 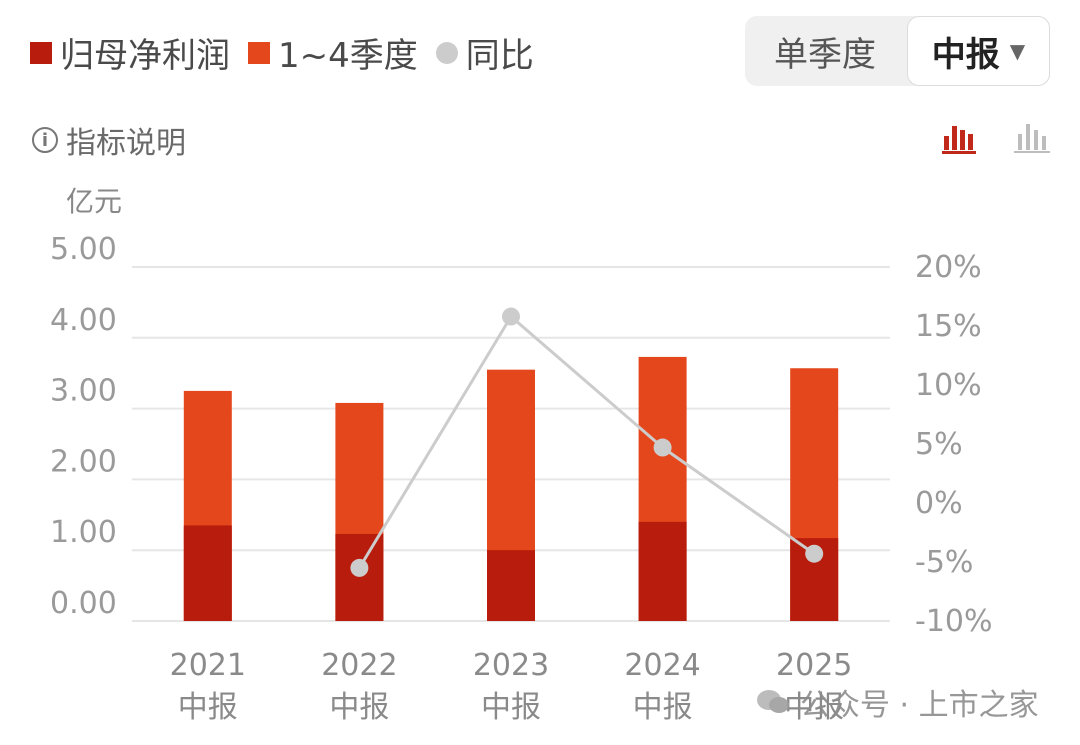 What do you see at coordinates (919, 705) in the screenshot?
I see `watermark-text: 公众号 · 上市之家` at bounding box center [919, 705].